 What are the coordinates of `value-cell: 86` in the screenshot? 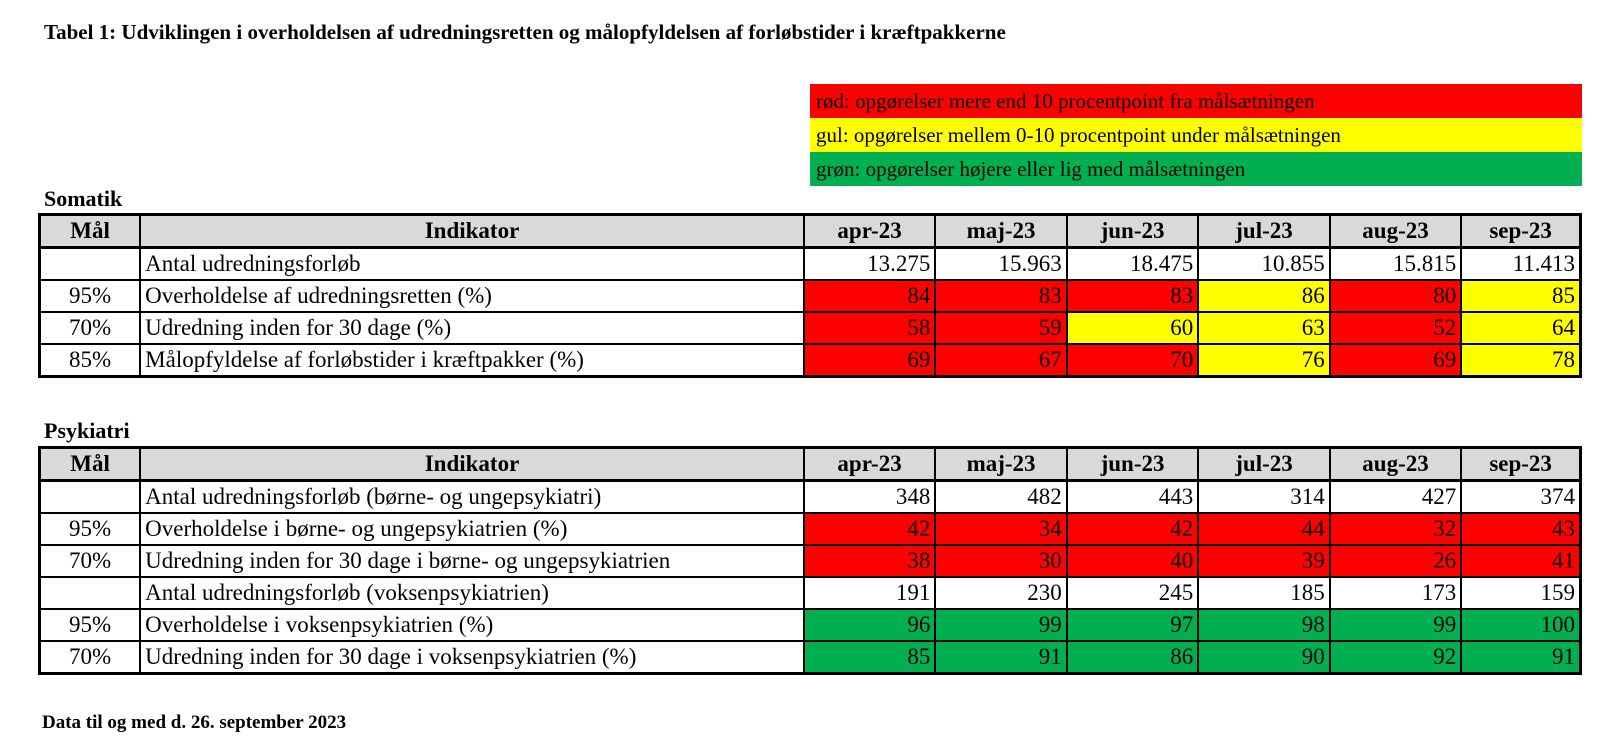 It's located at (1132, 657).